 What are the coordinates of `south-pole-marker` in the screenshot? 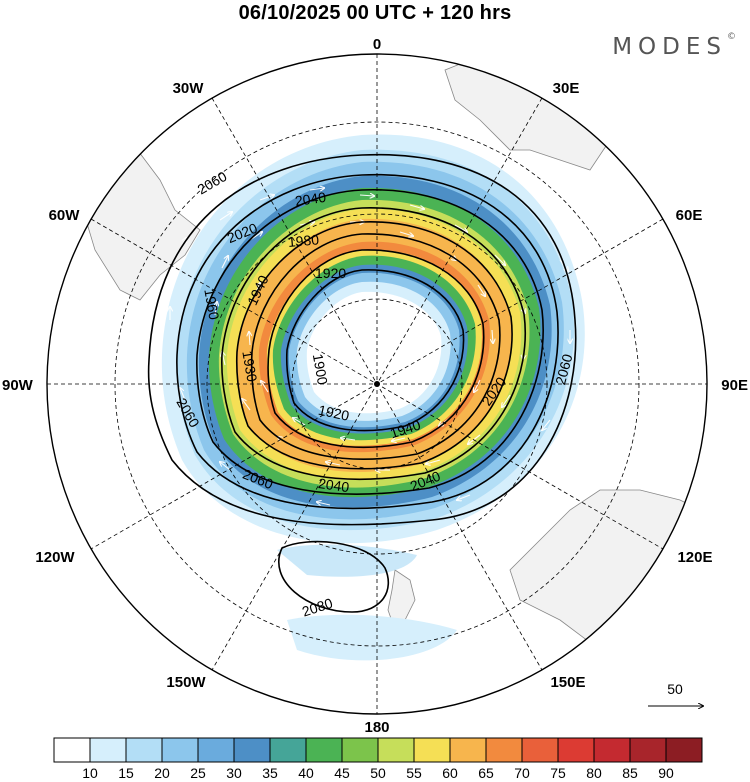 It's located at (377, 384).